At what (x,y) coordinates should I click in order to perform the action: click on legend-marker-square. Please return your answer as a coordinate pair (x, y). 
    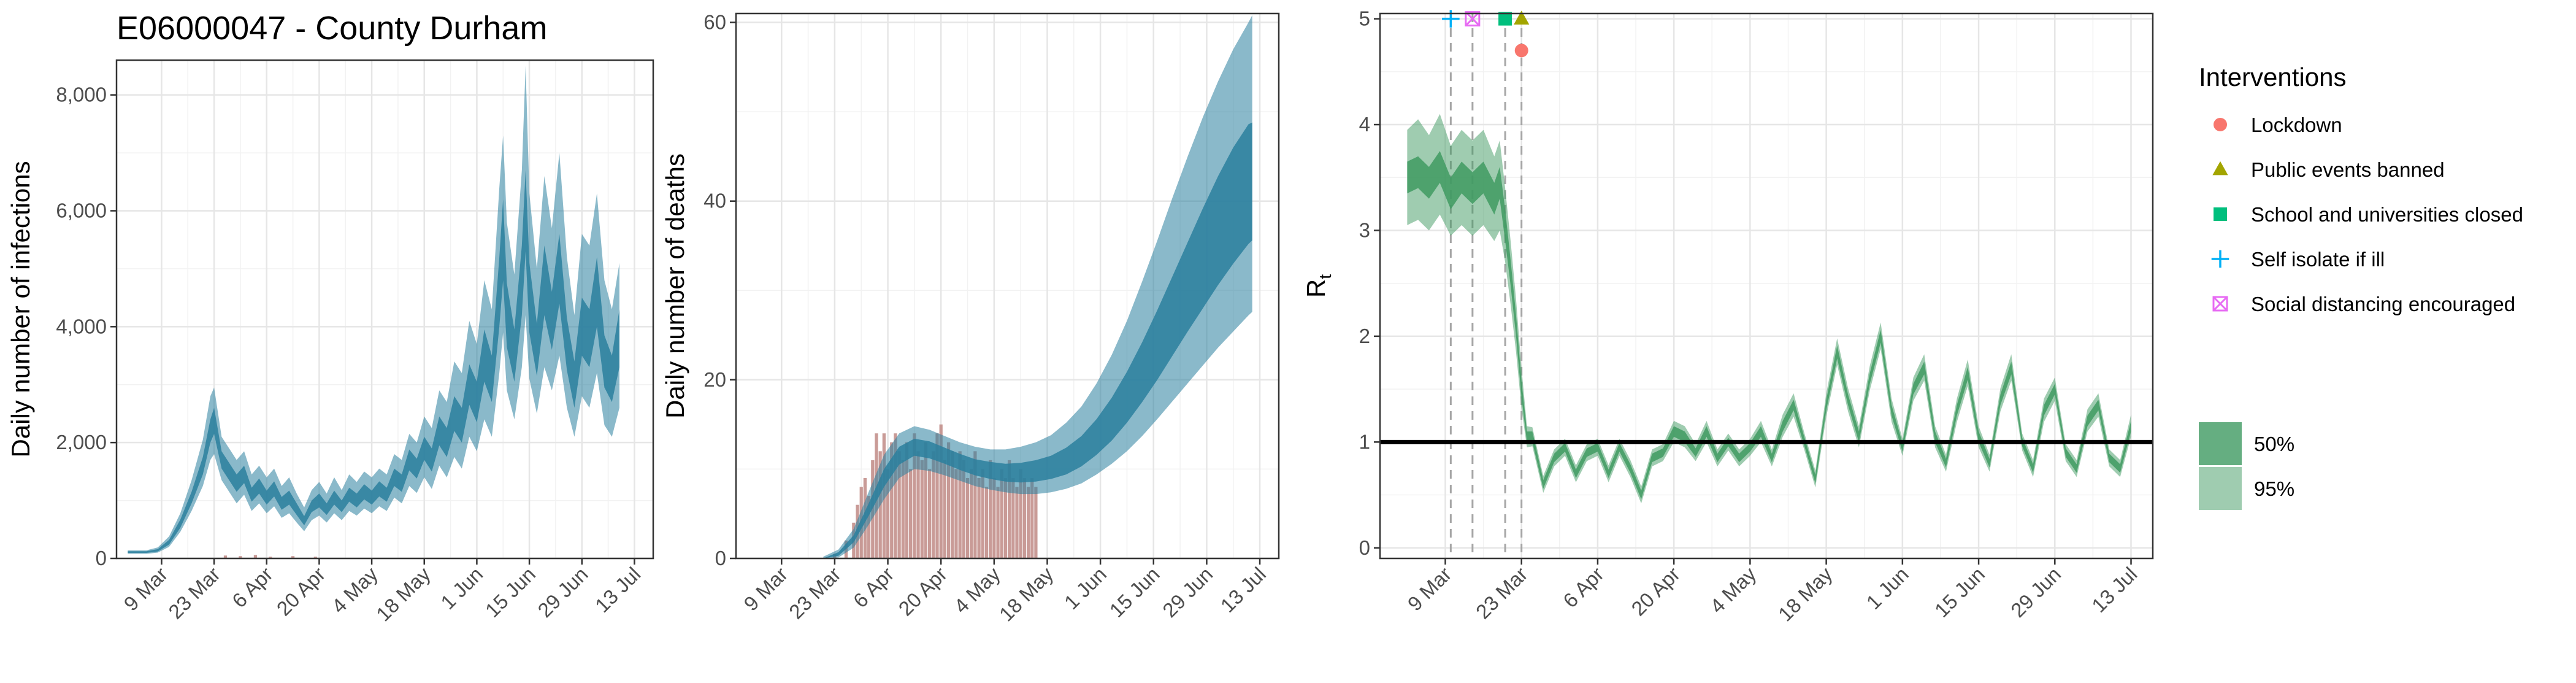
    Looking at the image, I should click on (2220, 214).